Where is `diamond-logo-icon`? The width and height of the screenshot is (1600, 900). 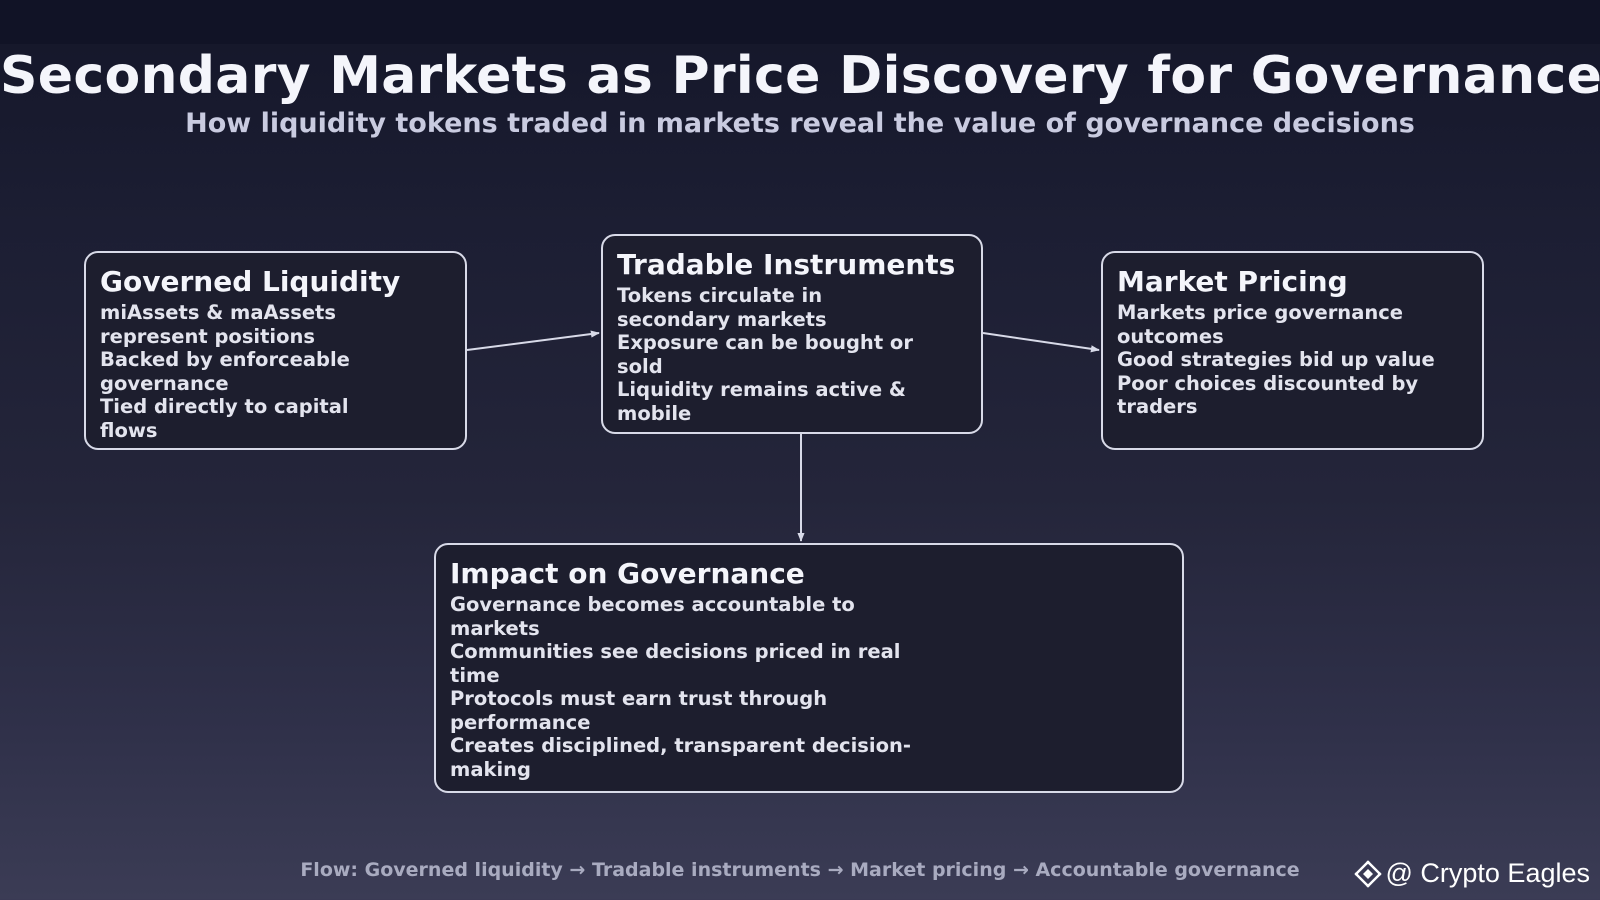 diamond-logo-icon is located at coordinates (1367, 873).